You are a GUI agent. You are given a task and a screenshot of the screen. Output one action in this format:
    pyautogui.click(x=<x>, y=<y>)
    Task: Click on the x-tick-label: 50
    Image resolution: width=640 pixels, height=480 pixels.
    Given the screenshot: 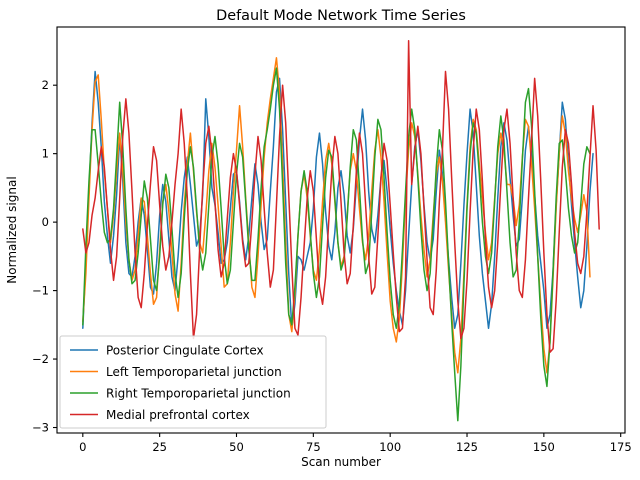 What is the action you would take?
    pyautogui.click(x=236, y=447)
    